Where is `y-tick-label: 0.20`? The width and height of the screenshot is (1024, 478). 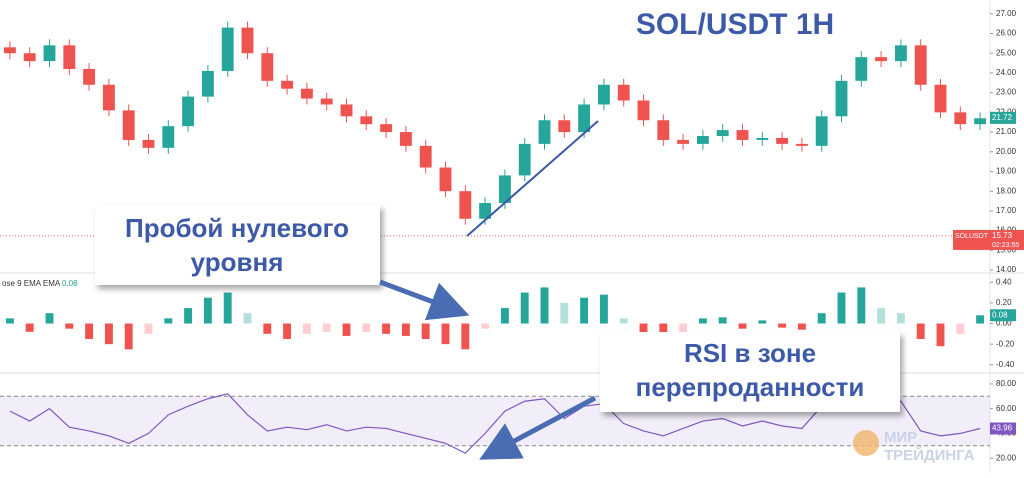
y-tick-label: 0.20 is located at coordinates (1004, 302).